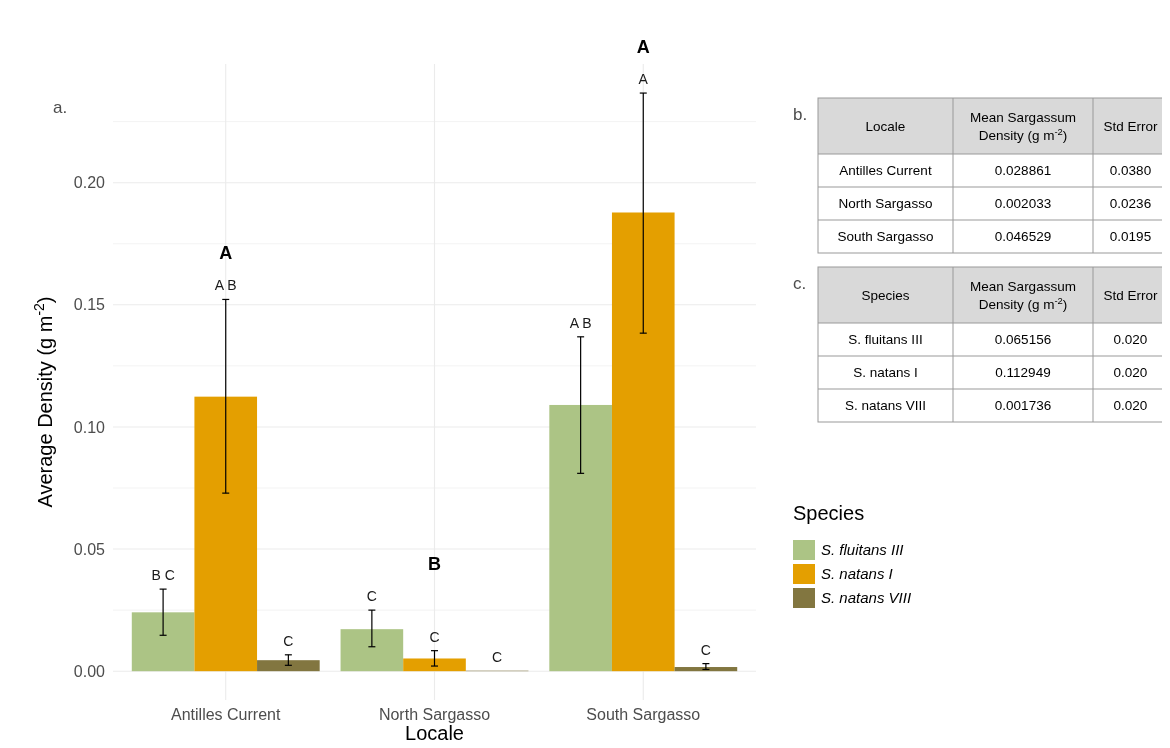  What do you see at coordinates (885, 204) in the screenshot?
I see `category-label: North Sargasso` at bounding box center [885, 204].